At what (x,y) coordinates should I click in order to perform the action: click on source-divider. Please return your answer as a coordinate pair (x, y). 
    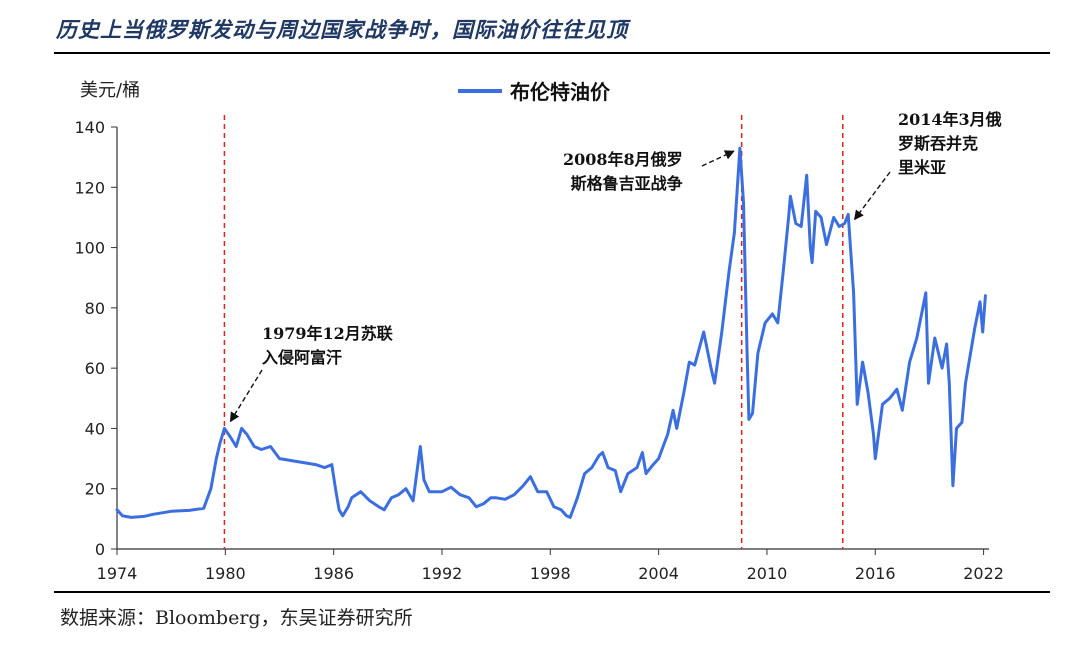
    Looking at the image, I should click on (552, 592).